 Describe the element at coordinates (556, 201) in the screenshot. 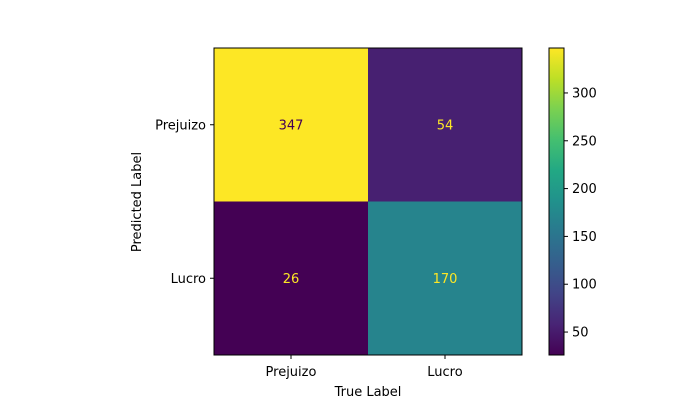

I see `colorbar` at that location.